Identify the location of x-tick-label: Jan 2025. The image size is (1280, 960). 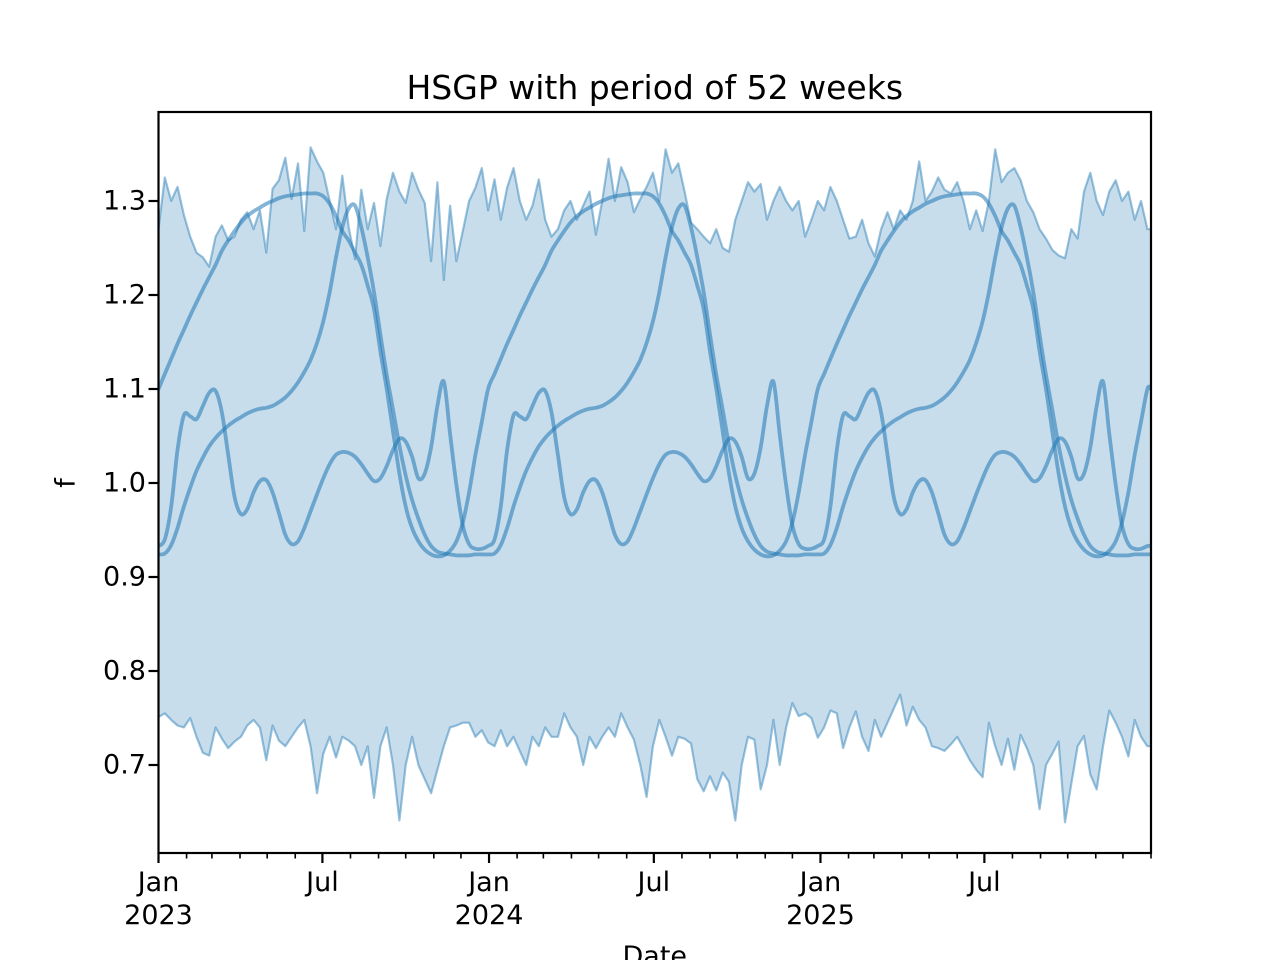
(820, 899).